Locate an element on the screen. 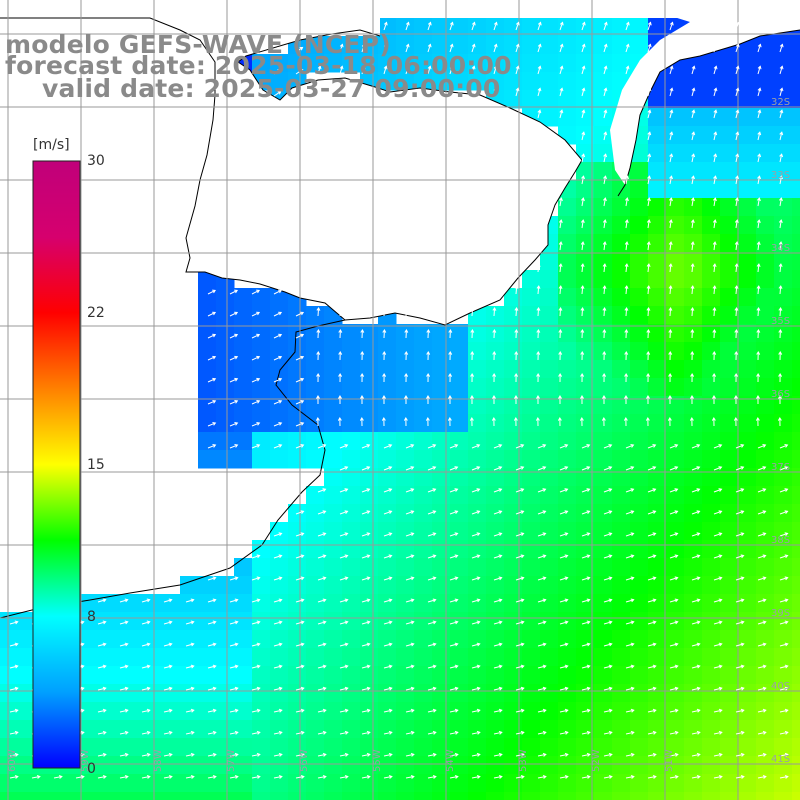  colorbar-tick-30: 30 is located at coordinates (96, 161).